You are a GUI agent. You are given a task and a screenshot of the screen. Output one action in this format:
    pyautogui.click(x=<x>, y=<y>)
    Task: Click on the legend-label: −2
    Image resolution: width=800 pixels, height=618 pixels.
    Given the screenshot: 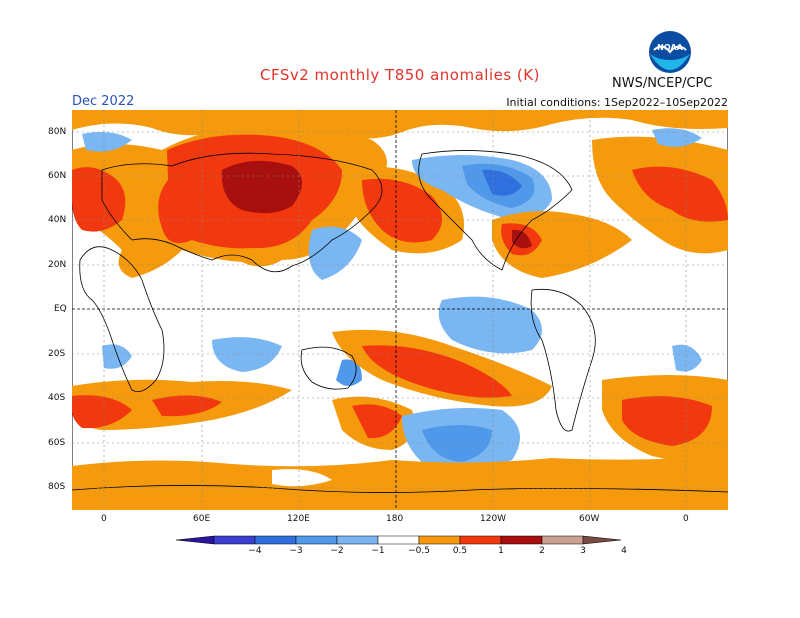 What is the action you would take?
    pyautogui.click(x=337, y=551)
    